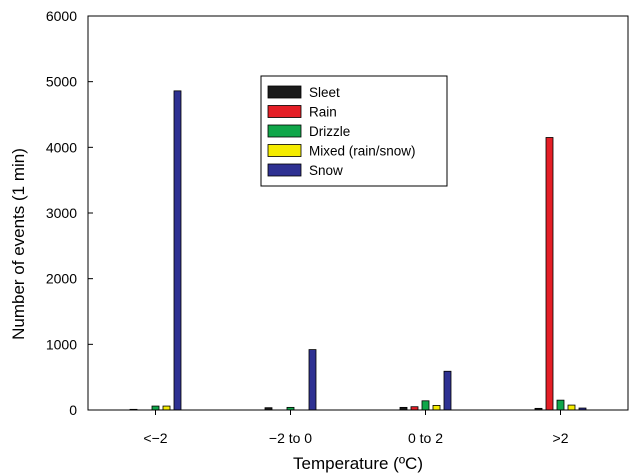 The width and height of the screenshot is (637, 476). I want to click on y-tick-label: 2000, so click(61, 279).